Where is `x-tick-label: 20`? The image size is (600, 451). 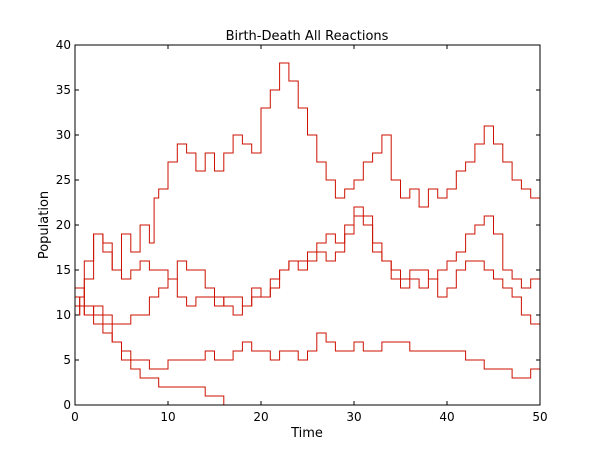
x-tick-label: 20 is located at coordinates (260, 417).